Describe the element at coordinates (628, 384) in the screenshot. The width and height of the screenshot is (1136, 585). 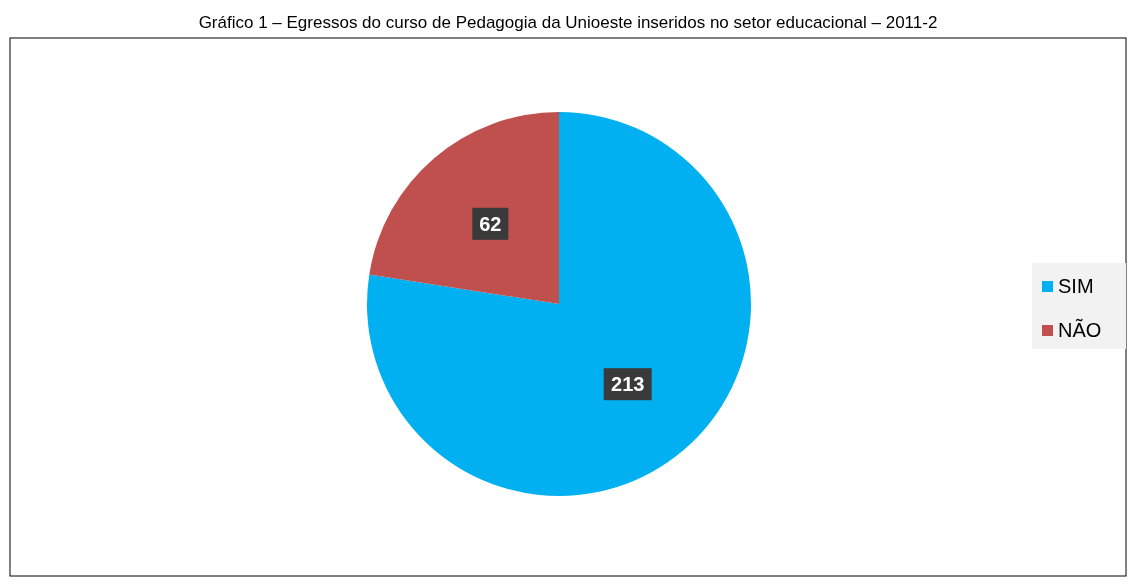
I see `data-label: 213` at that location.